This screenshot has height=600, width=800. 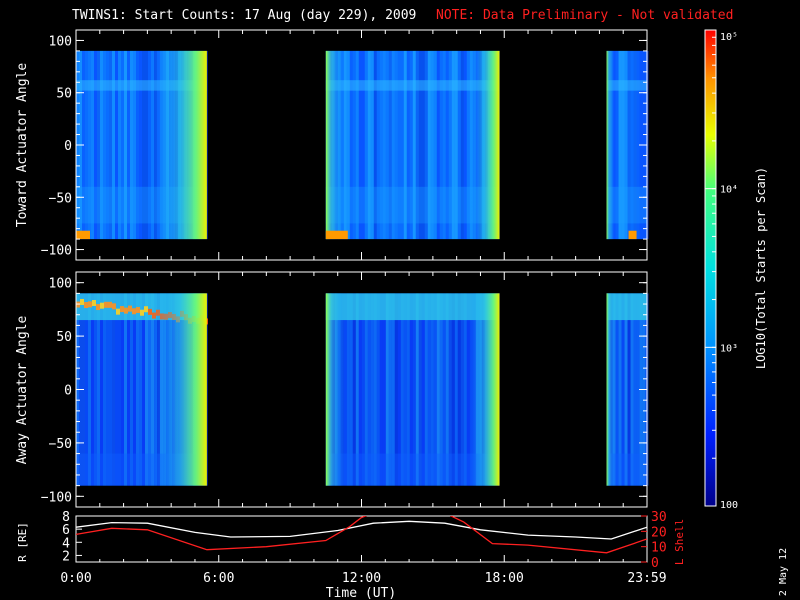 What do you see at coordinates (655, 563) in the screenshot?
I see `lshell-tick-label: 0` at bounding box center [655, 563].